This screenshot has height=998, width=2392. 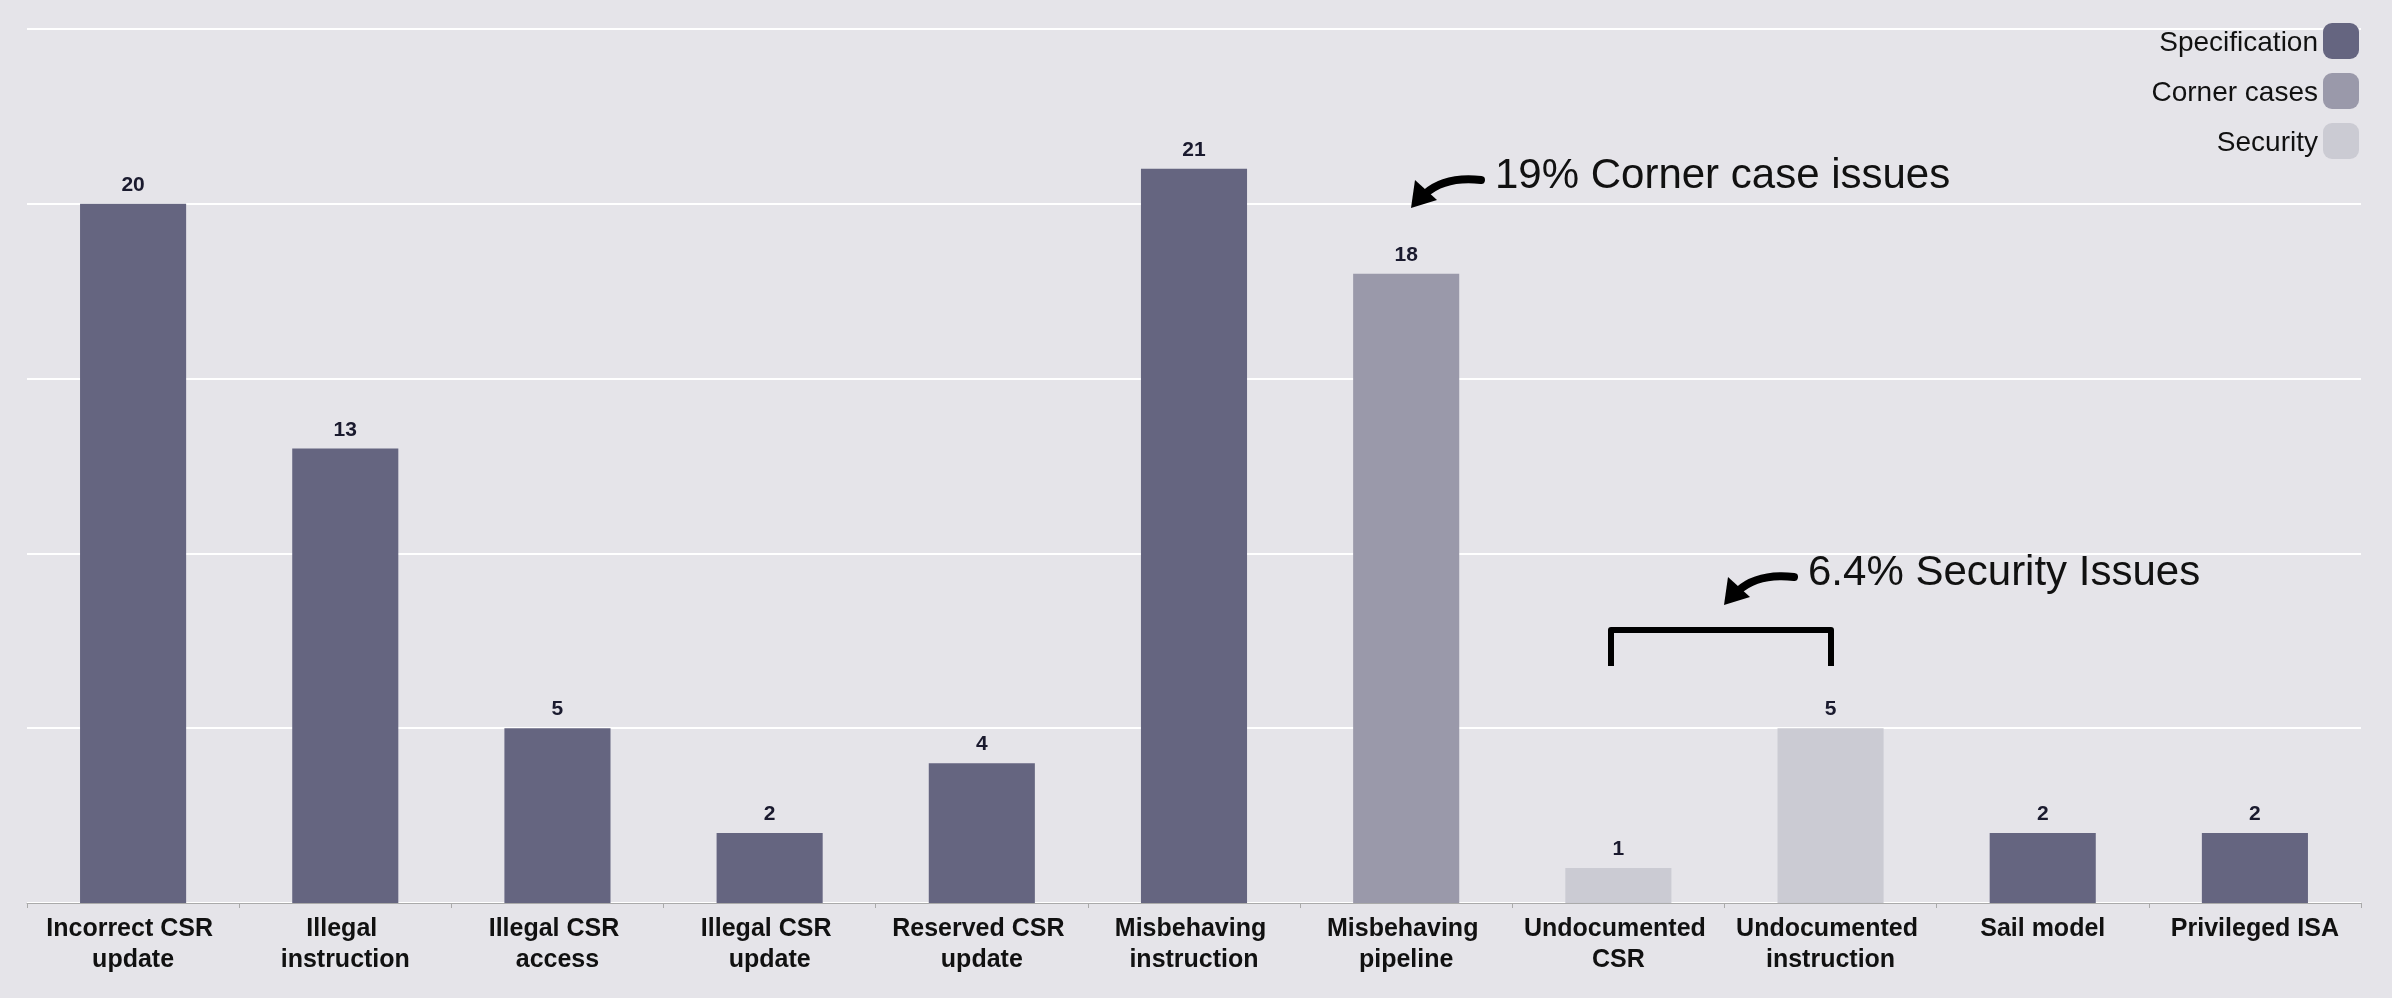 I want to click on data-label: 13, so click(x=345, y=428).